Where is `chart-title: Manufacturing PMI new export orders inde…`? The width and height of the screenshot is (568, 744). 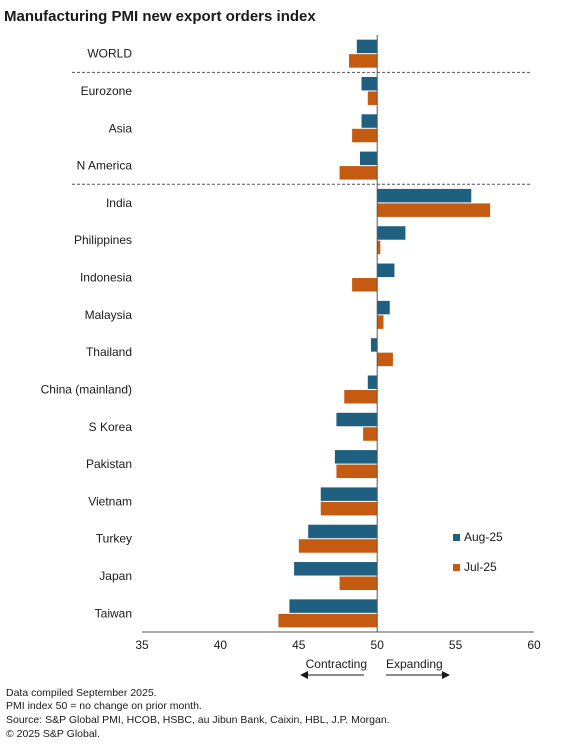
chart-title: Manufacturing PMI new export orders inde… is located at coordinates (160, 16).